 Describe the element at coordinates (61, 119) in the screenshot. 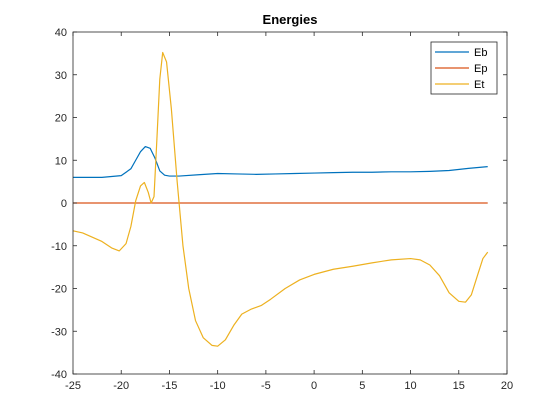

I see `y-tick-label: 20` at that location.